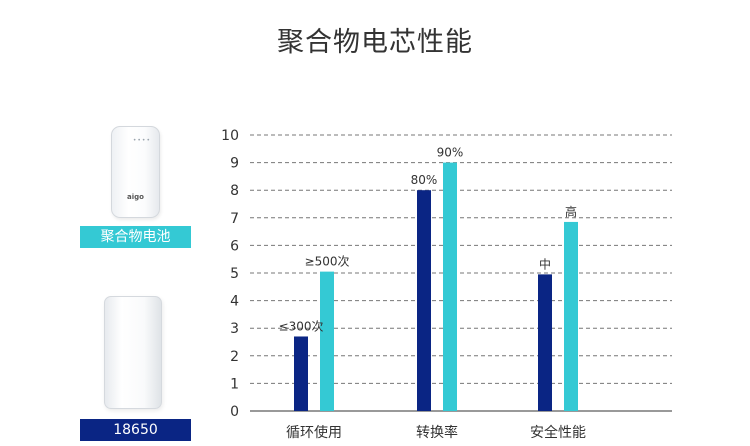  I want to click on y-tick-label: 4, so click(234, 302).